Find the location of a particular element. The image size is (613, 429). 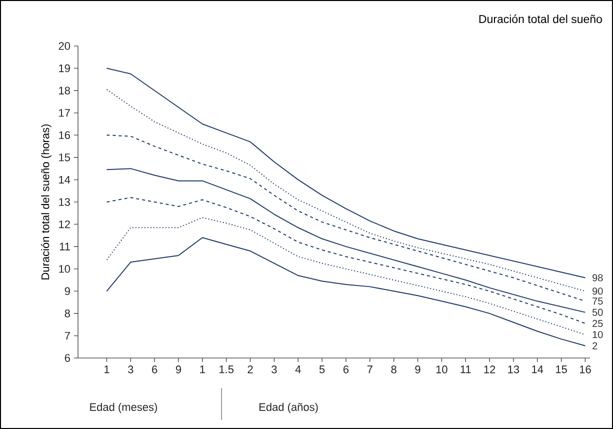

series-label: 50 is located at coordinates (597, 312).